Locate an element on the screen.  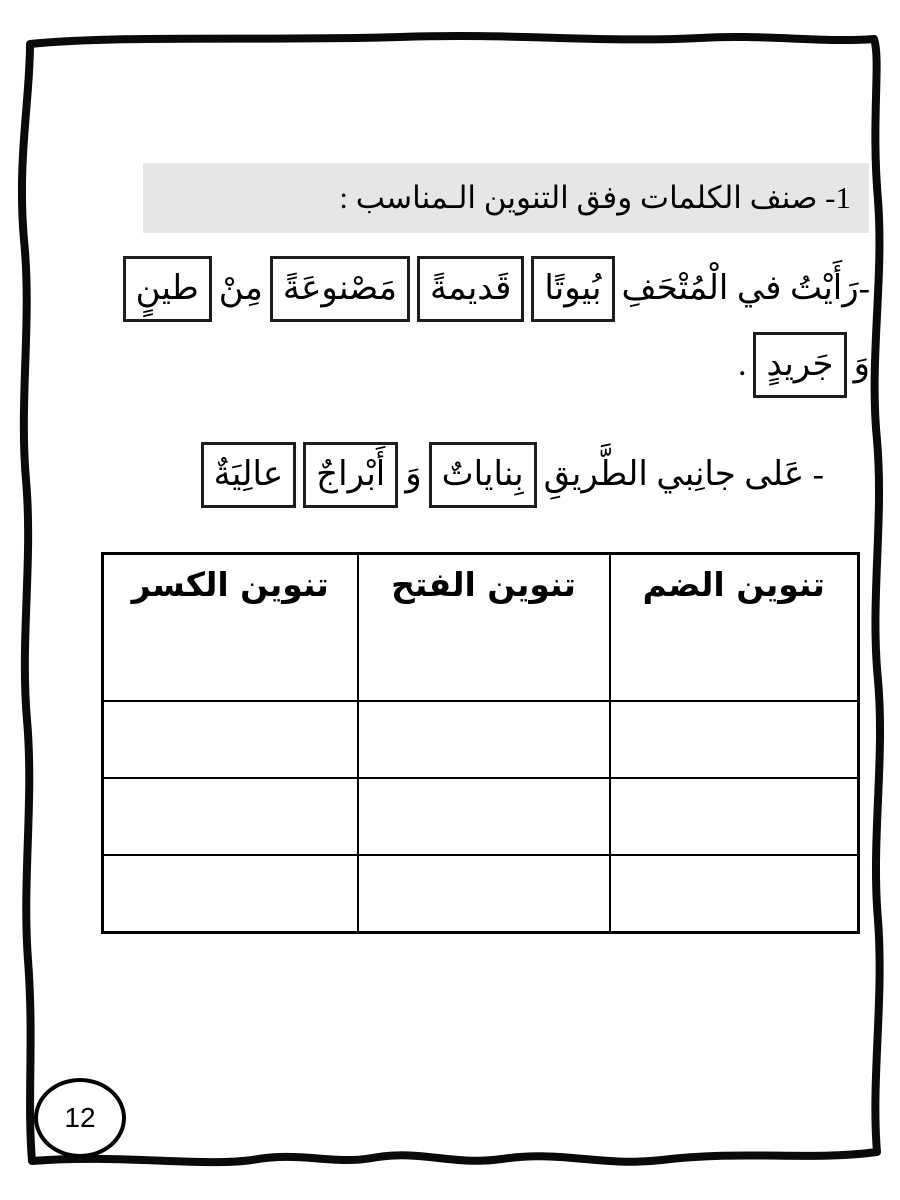
word-box-jaridin: جَريدٍ is located at coordinates (800, 365).